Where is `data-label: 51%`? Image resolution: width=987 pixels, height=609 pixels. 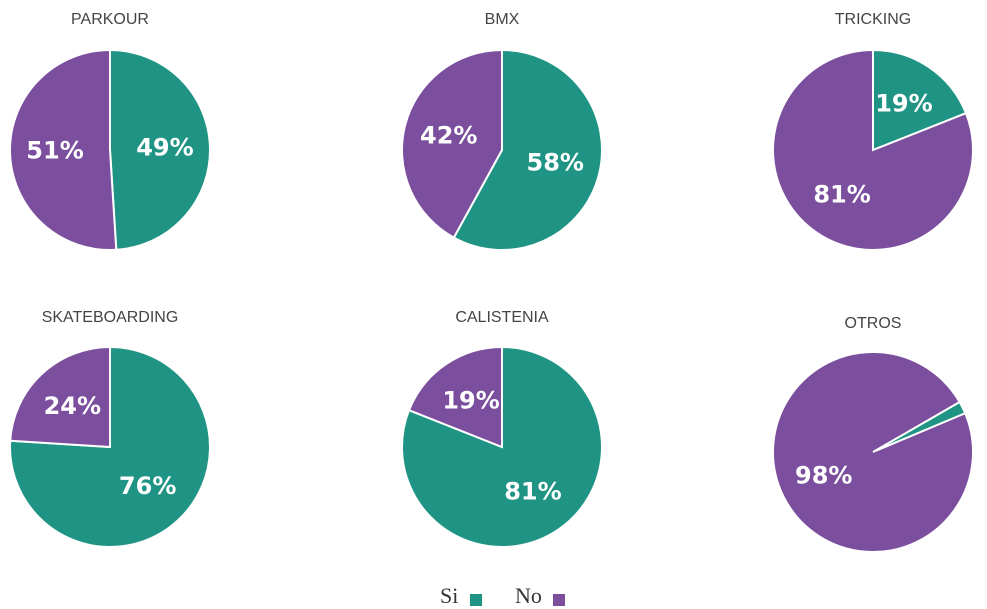 data-label: 51% is located at coordinates (54, 151).